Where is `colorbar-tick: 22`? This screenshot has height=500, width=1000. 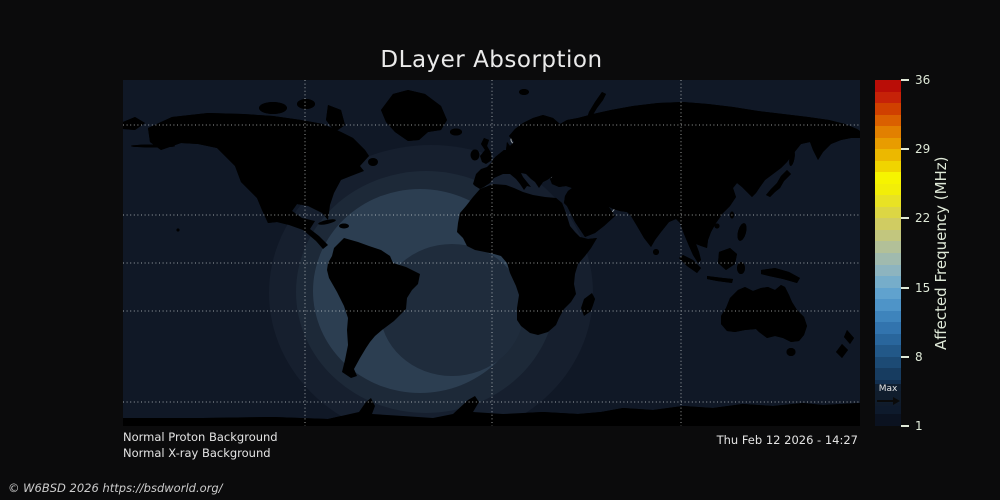 colorbar-tick: 22 is located at coordinates (915, 218).